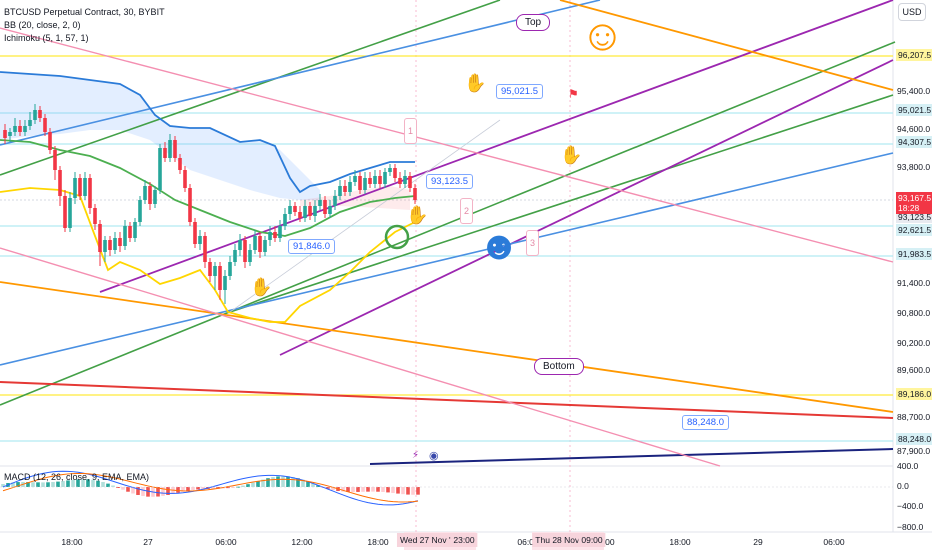 The height and width of the screenshot is (550, 932). Describe the element at coordinates (914, 439) in the screenshot. I see `price-level-tag: 88,248.0` at that location.